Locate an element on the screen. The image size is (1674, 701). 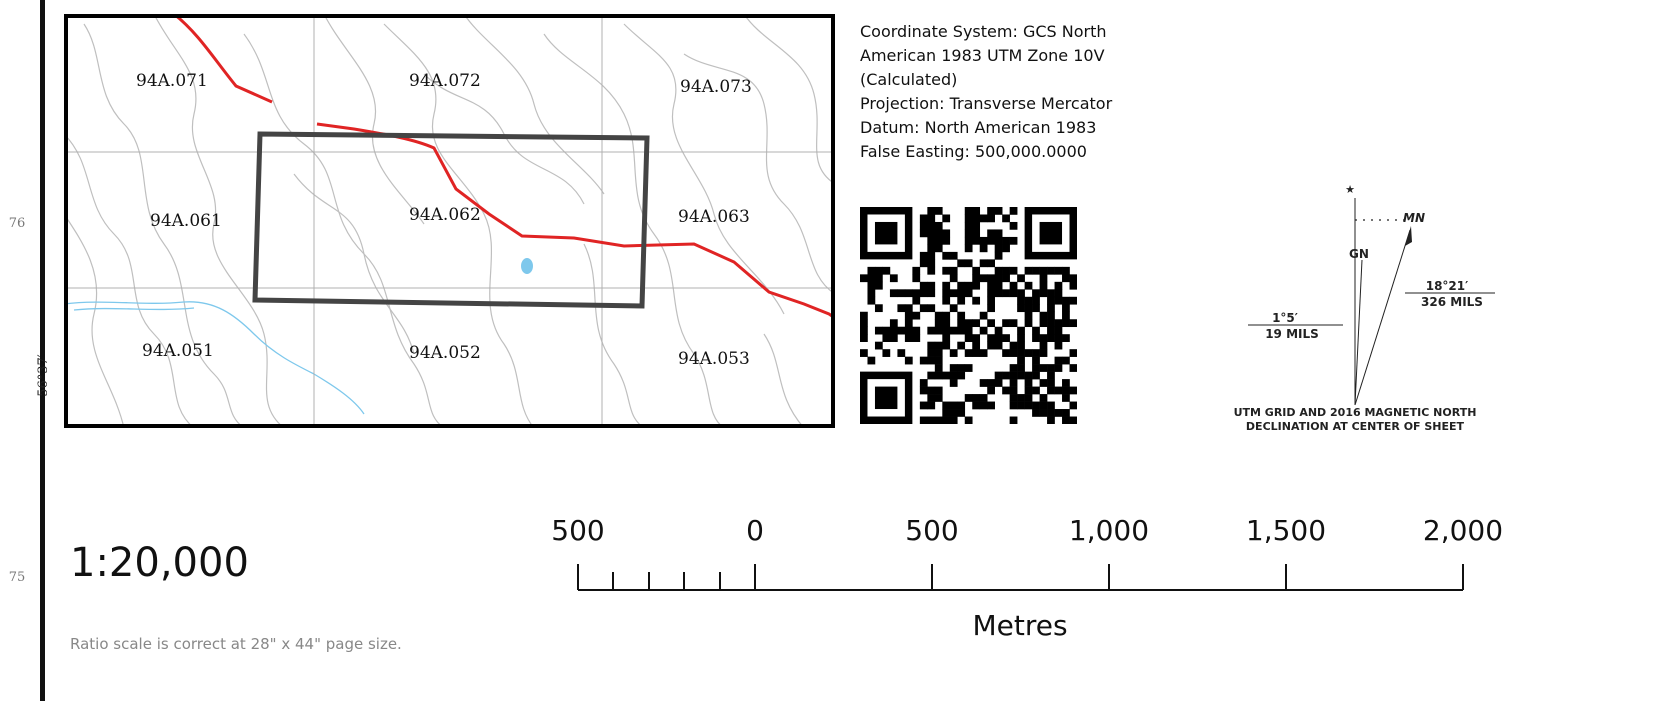
coord-line-1: Coordinate System: GCS North is located at coordinates (983, 31).